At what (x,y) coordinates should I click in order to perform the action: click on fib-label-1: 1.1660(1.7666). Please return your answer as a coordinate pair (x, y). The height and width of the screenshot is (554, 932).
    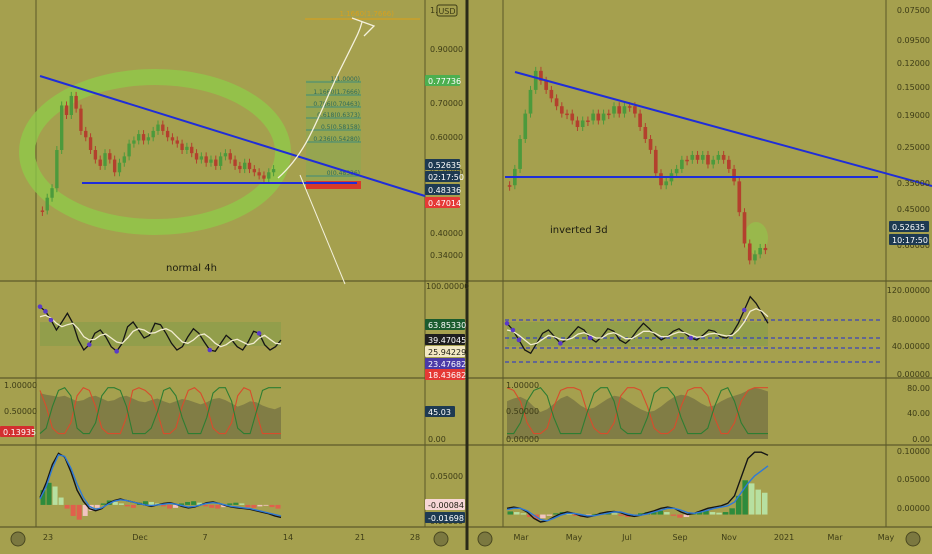
    Looking at the image, I should click on (336, 92).